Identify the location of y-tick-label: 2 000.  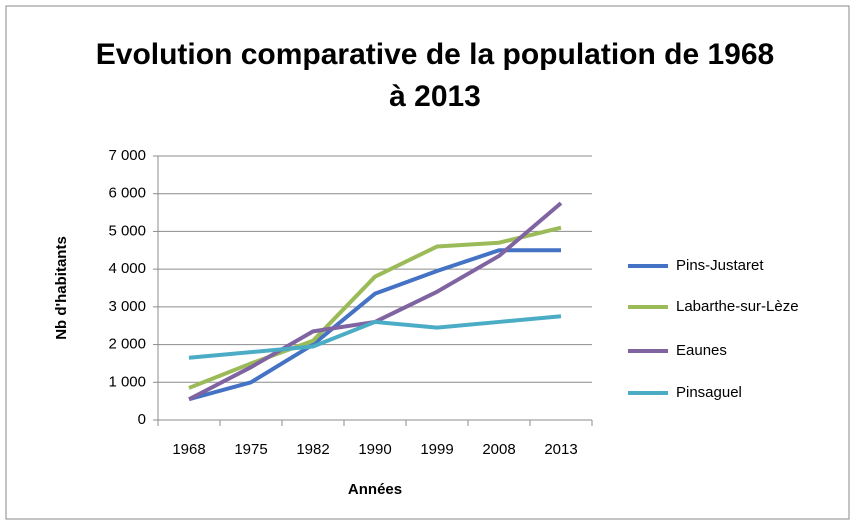
(127, 344).